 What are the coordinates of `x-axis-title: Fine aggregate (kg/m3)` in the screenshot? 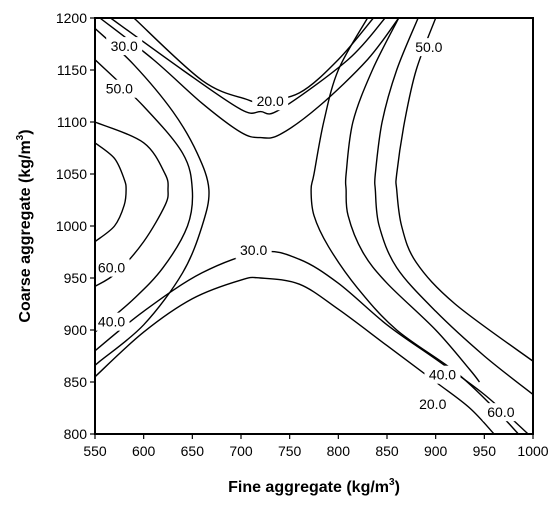 It's located at (314, 486).